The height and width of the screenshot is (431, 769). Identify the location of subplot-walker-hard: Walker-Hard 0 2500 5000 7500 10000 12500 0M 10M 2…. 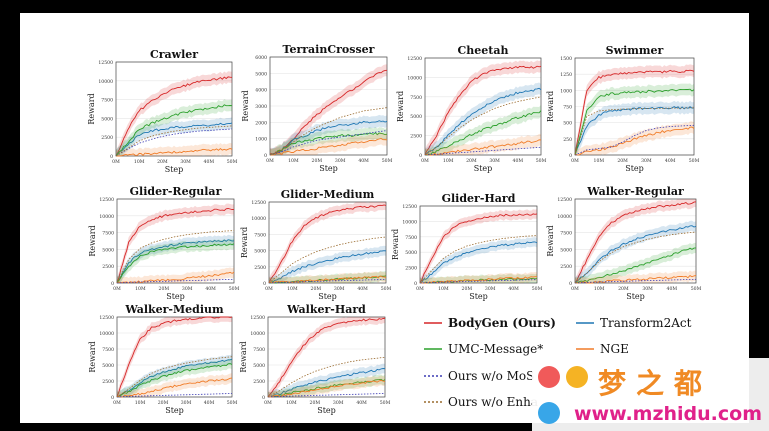
(315, 359).